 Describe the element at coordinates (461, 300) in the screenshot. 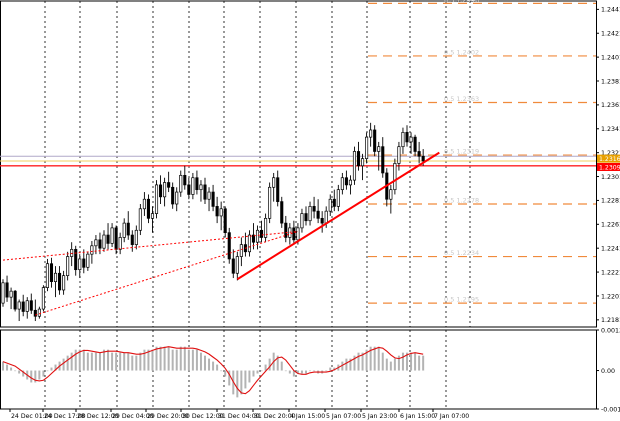

I see `fibonacci-level-label: 0.5 1.2195` at that location.